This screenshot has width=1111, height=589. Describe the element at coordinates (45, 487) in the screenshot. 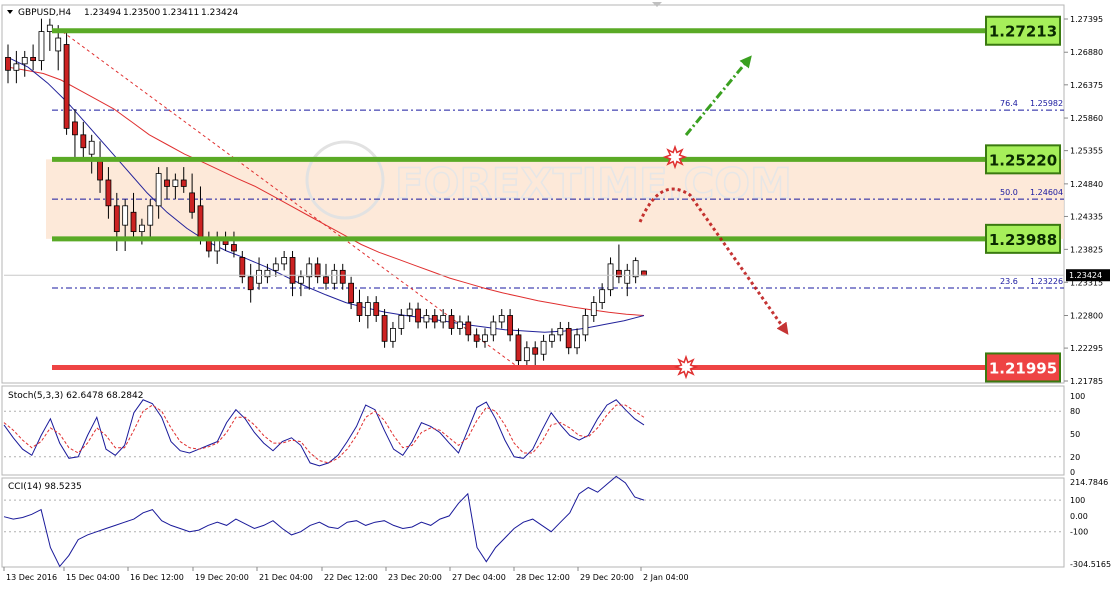

I see `cci-label: CCI(14) 98.5235` at that location.